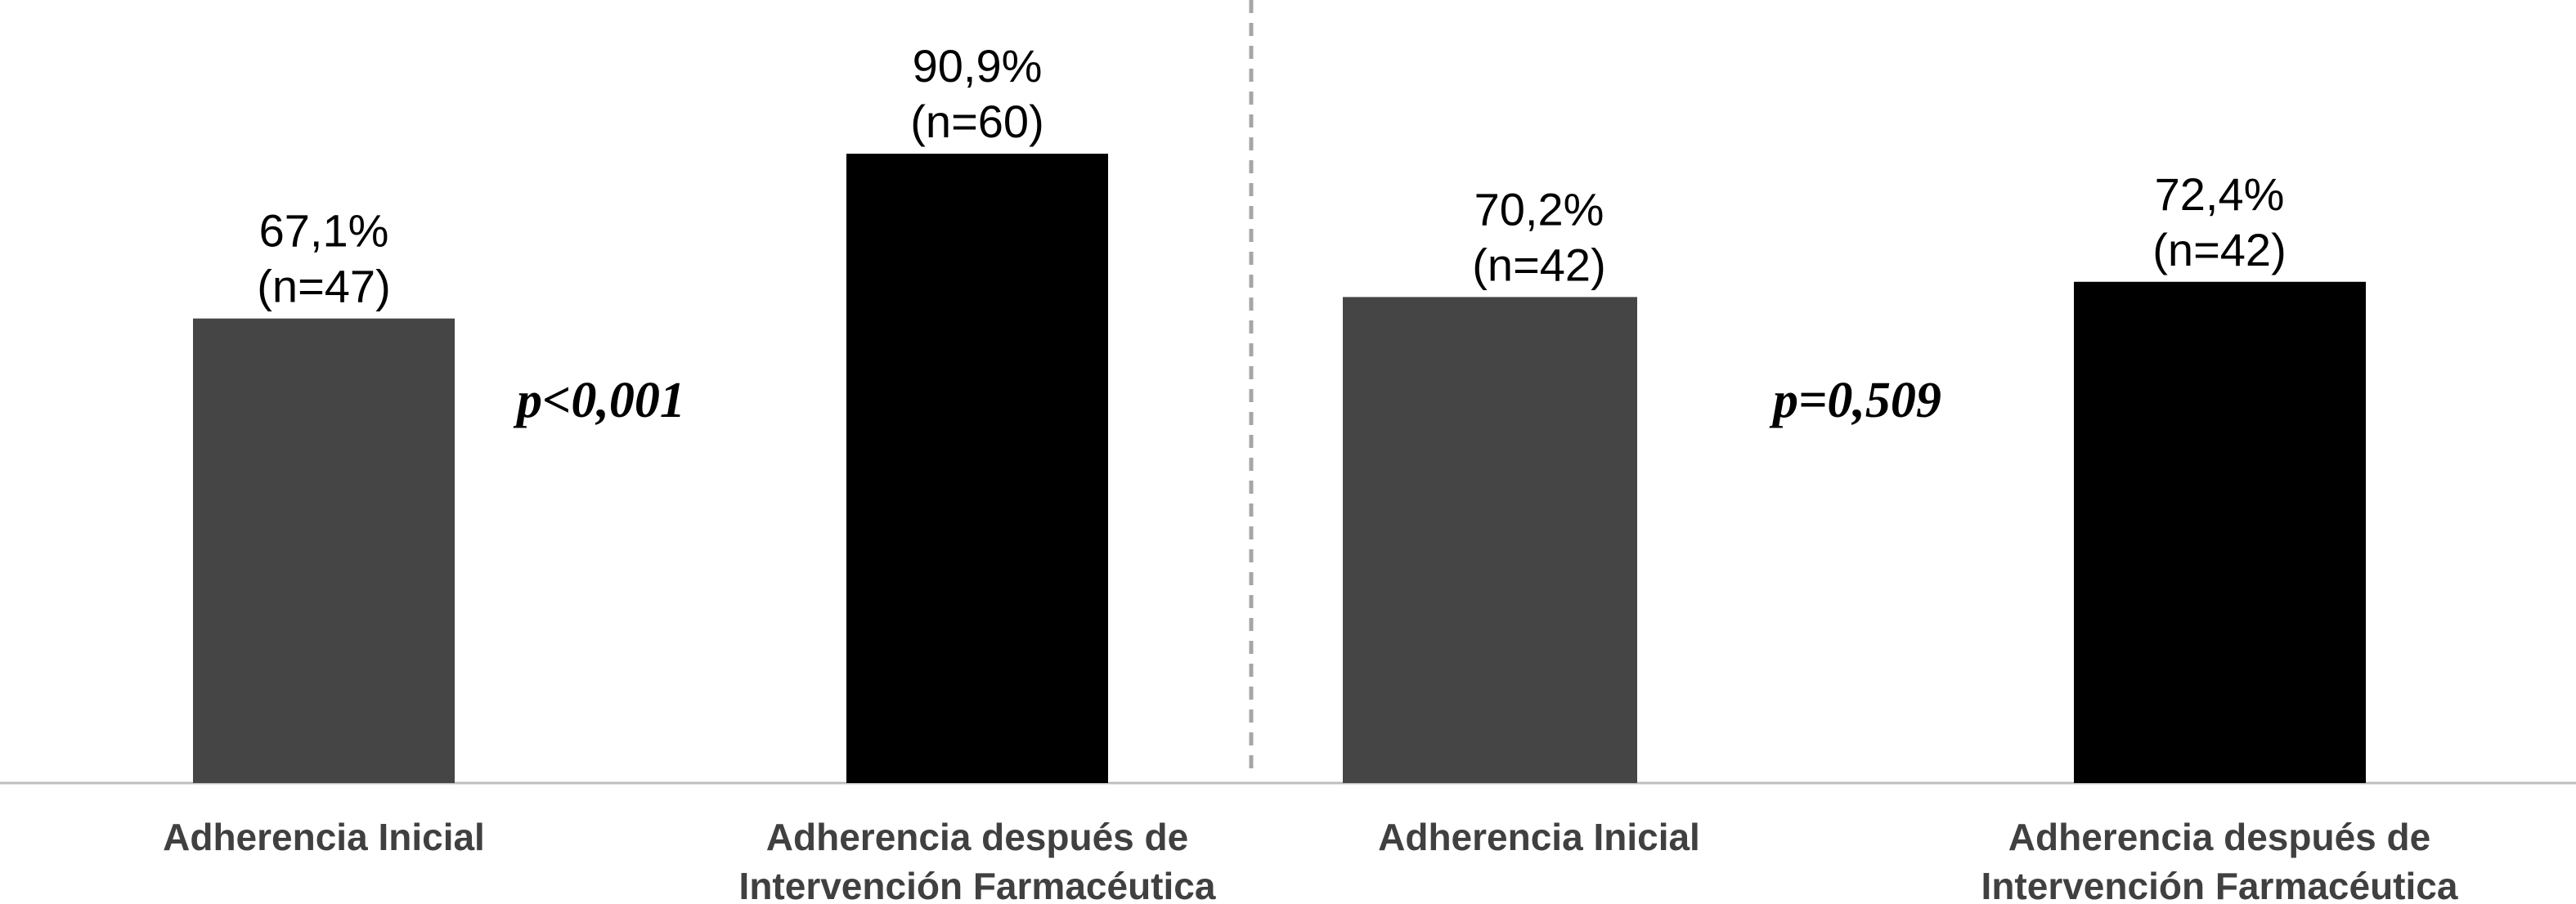 This screenshot has width=2576, height=904. Describe the element at coordinates (323, 286) in the screenshot. I see `data-label-n: (n=47)` at that location.